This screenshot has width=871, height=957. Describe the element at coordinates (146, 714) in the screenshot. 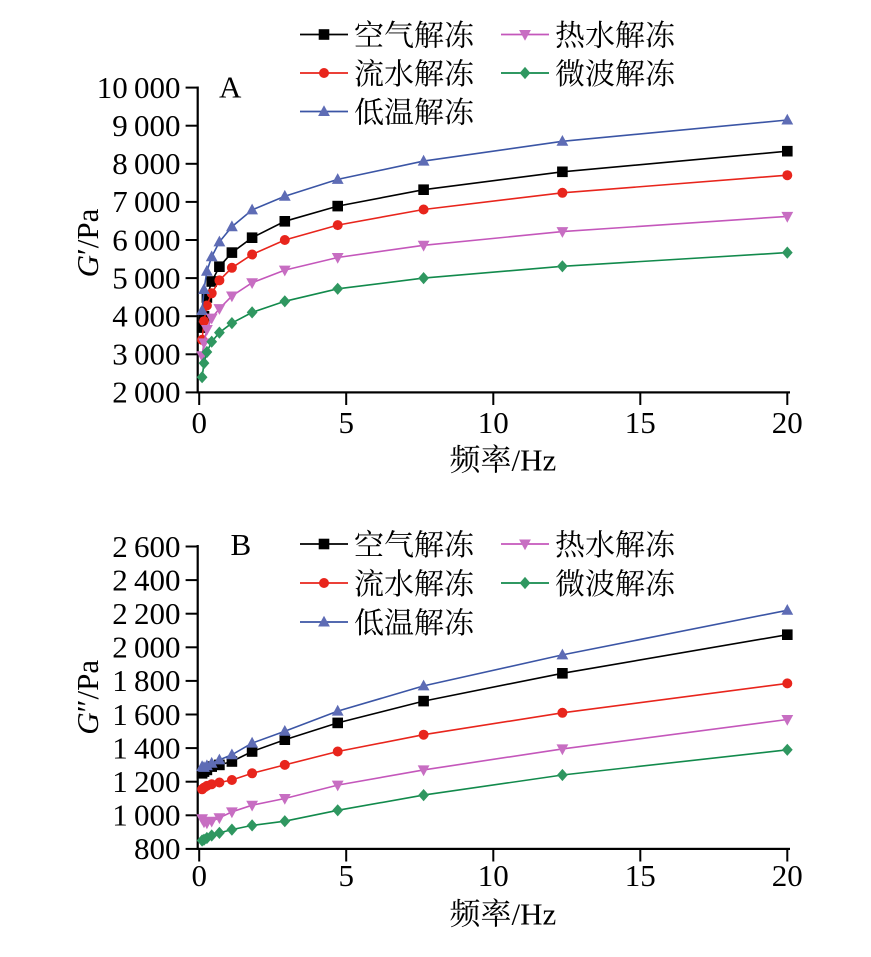

I see `svg-text: 1 600` at that location.